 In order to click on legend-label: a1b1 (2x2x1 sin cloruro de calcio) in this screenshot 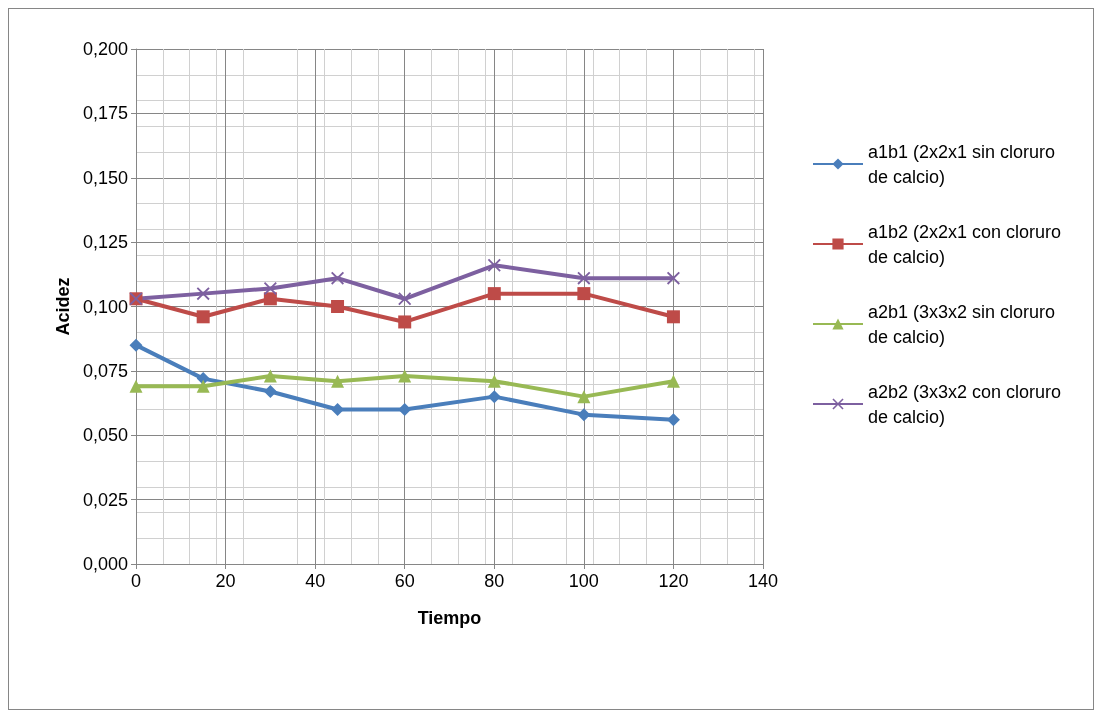, I will do `click(964, 164)`.